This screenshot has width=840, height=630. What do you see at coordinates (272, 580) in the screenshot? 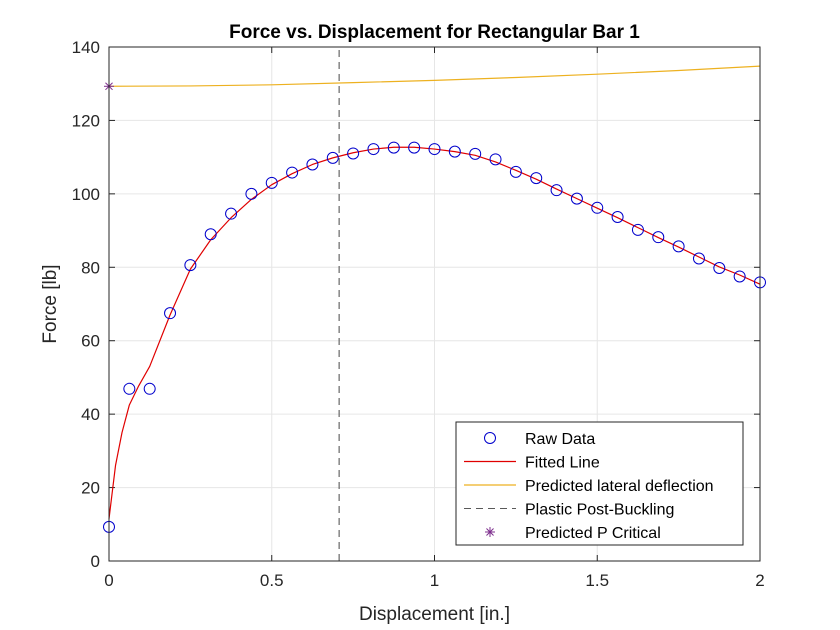
I see `x-tick-label: 0.5` at bounding box center [272, 580].